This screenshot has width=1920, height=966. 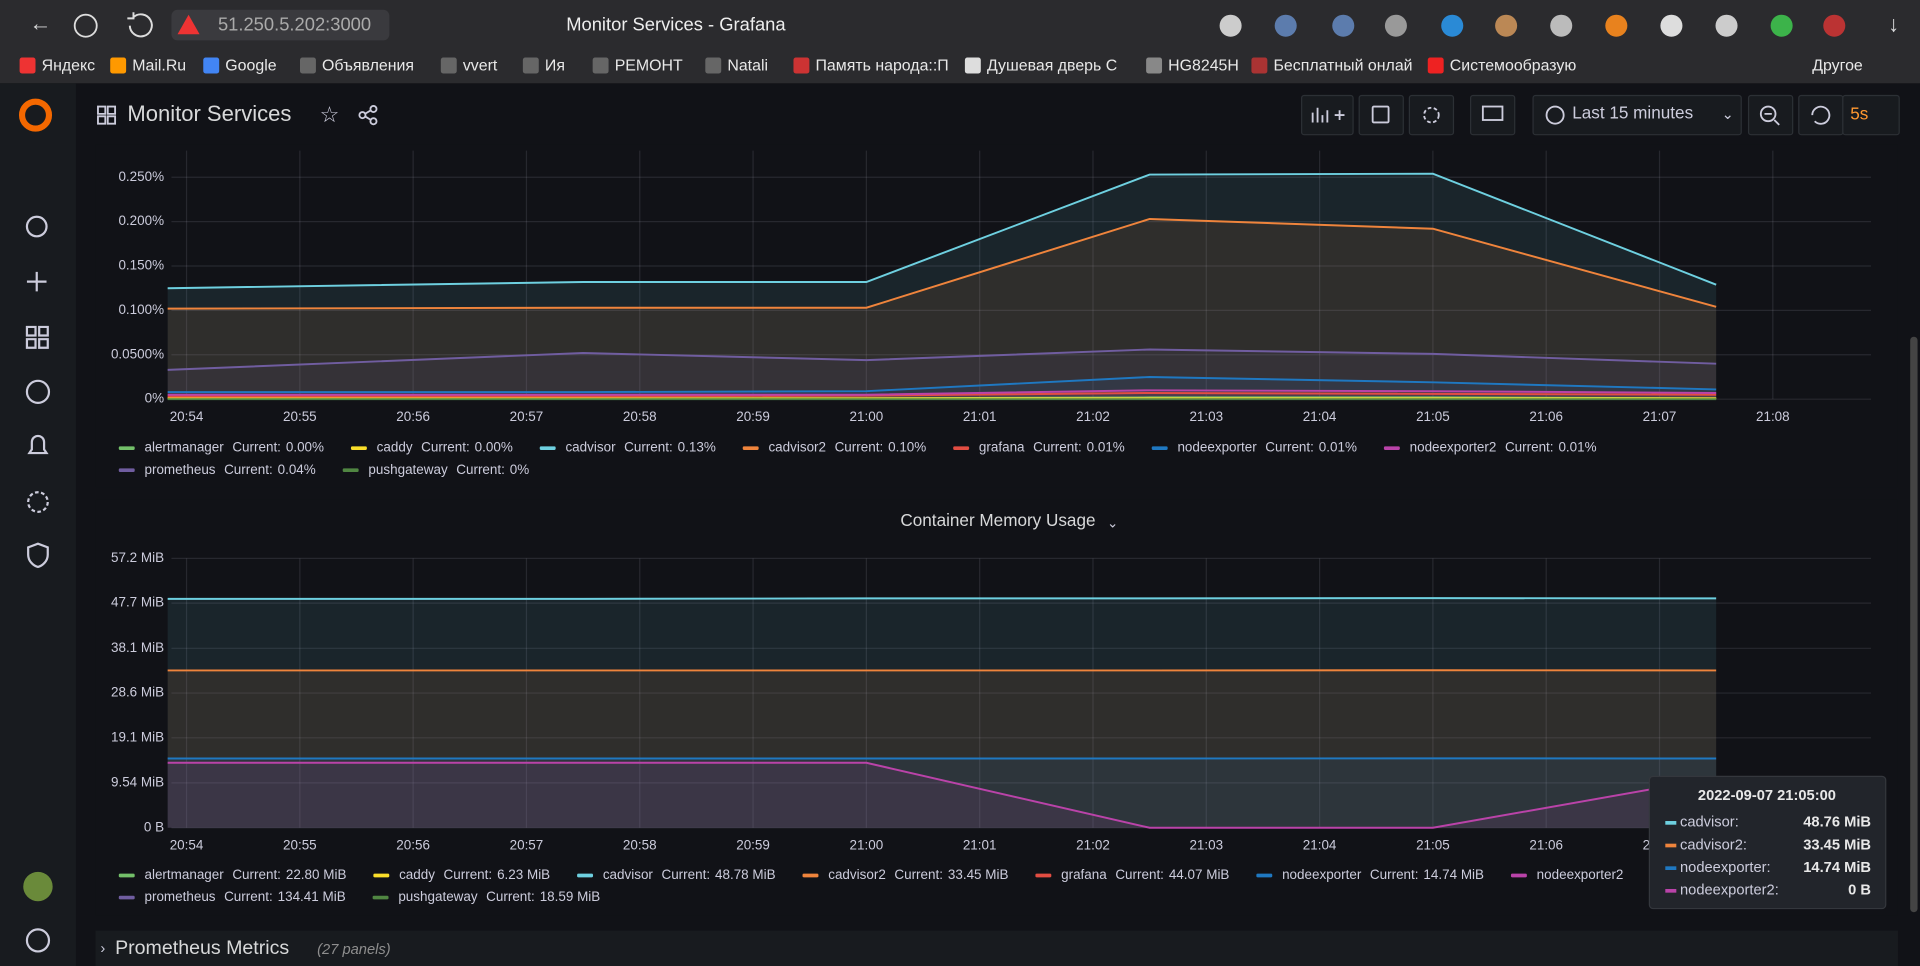 What do you see at coordinates (36, 226) in the screenshot?
I see `search-icon` at bounding box center [36, 226].